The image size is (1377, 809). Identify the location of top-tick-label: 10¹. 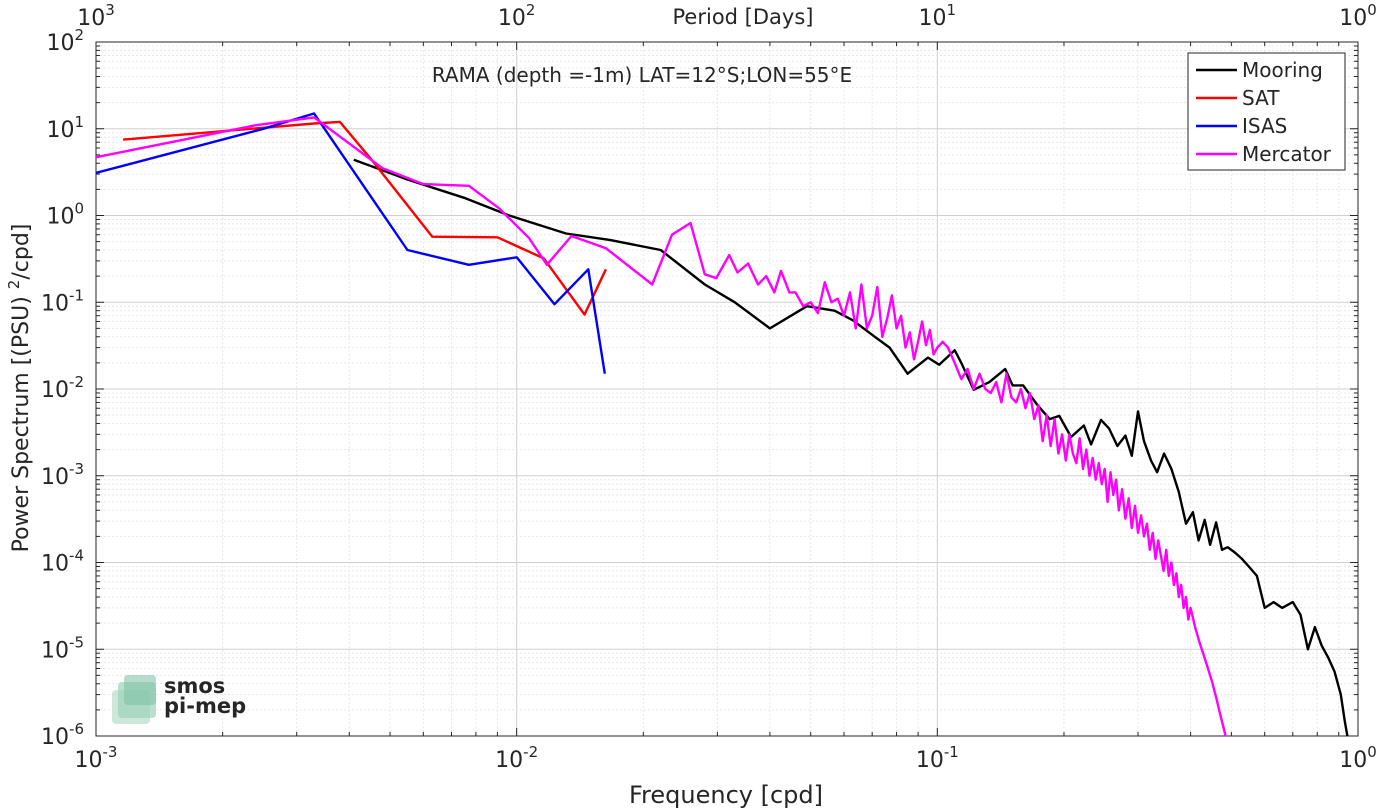
(938, 16).